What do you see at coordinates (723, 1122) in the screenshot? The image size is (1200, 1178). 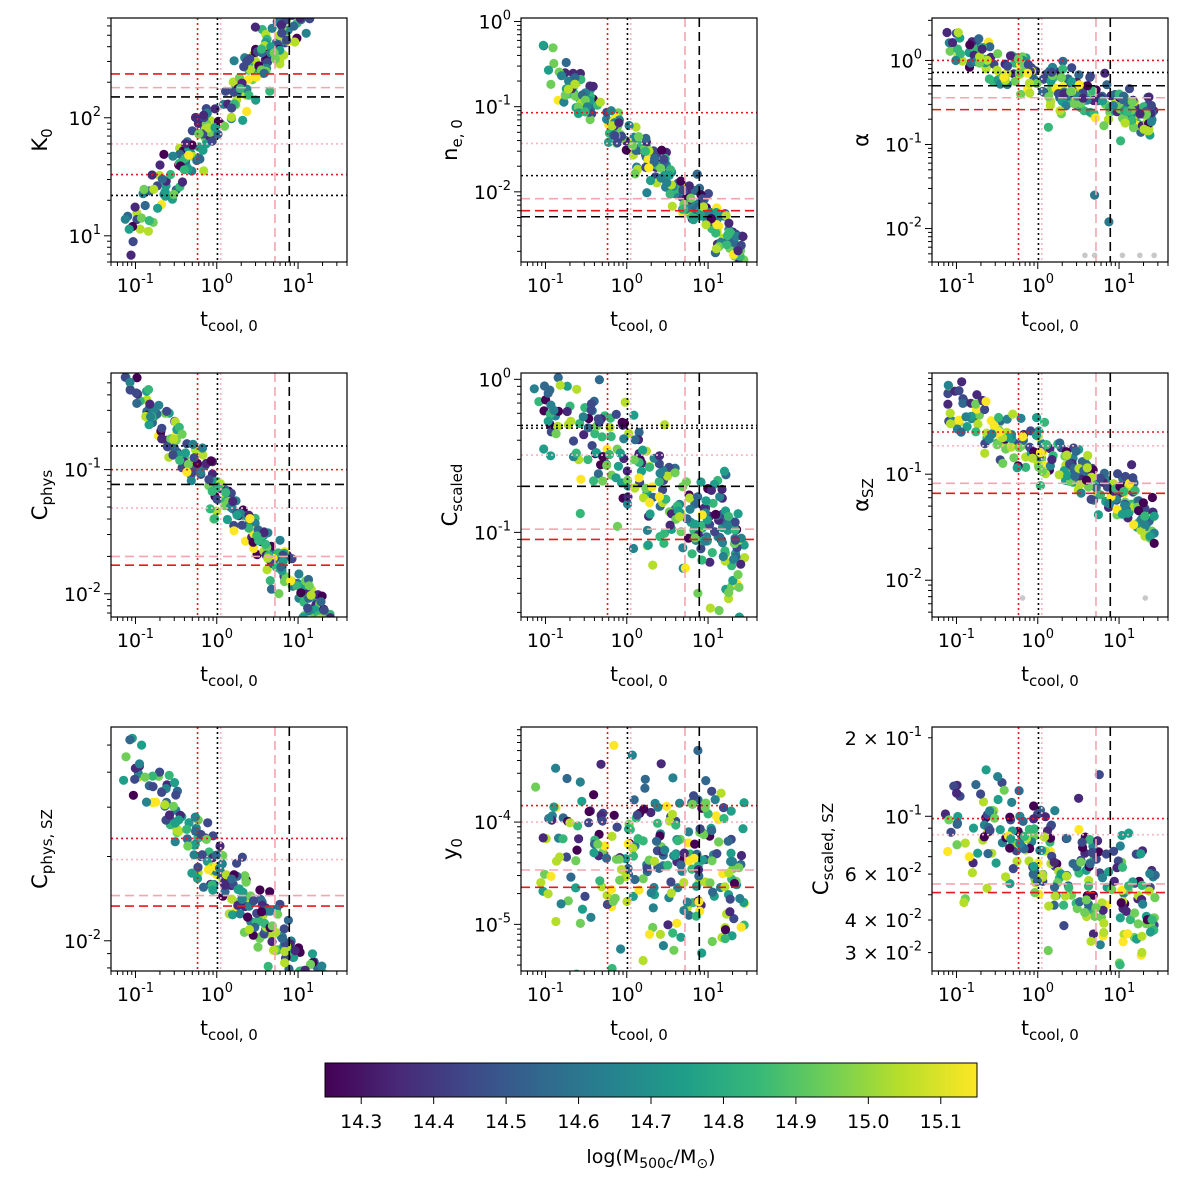 I see `colorbar-tick-label: 14.8` at bounding box center [723, 1122].